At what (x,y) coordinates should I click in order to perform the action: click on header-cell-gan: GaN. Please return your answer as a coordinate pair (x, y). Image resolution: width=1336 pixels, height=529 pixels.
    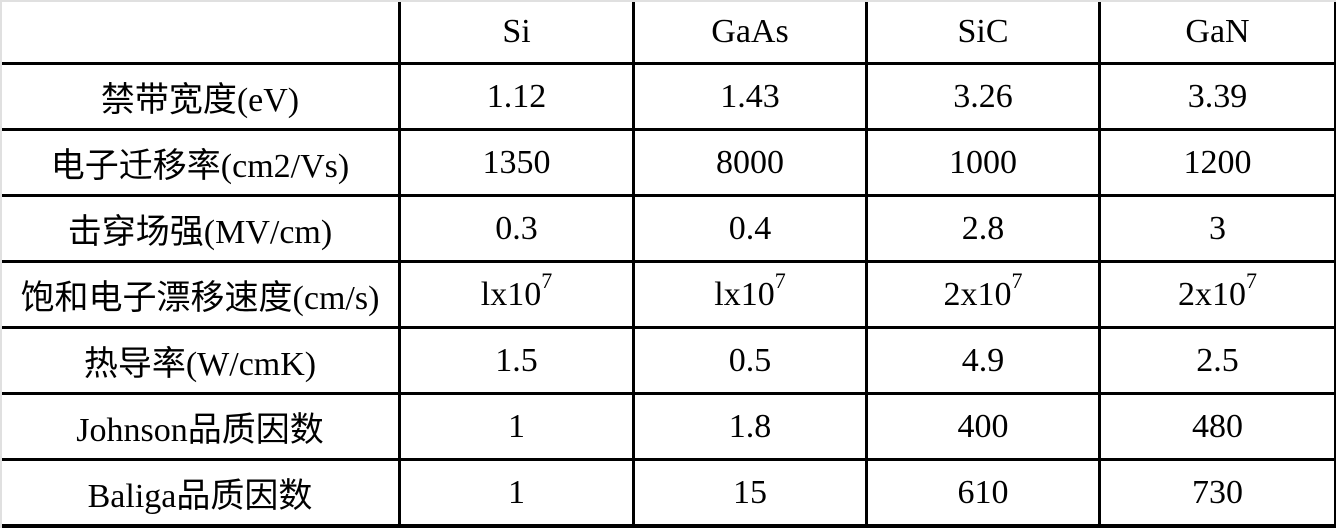
    Looking at the image, I should click on (1218, 33).